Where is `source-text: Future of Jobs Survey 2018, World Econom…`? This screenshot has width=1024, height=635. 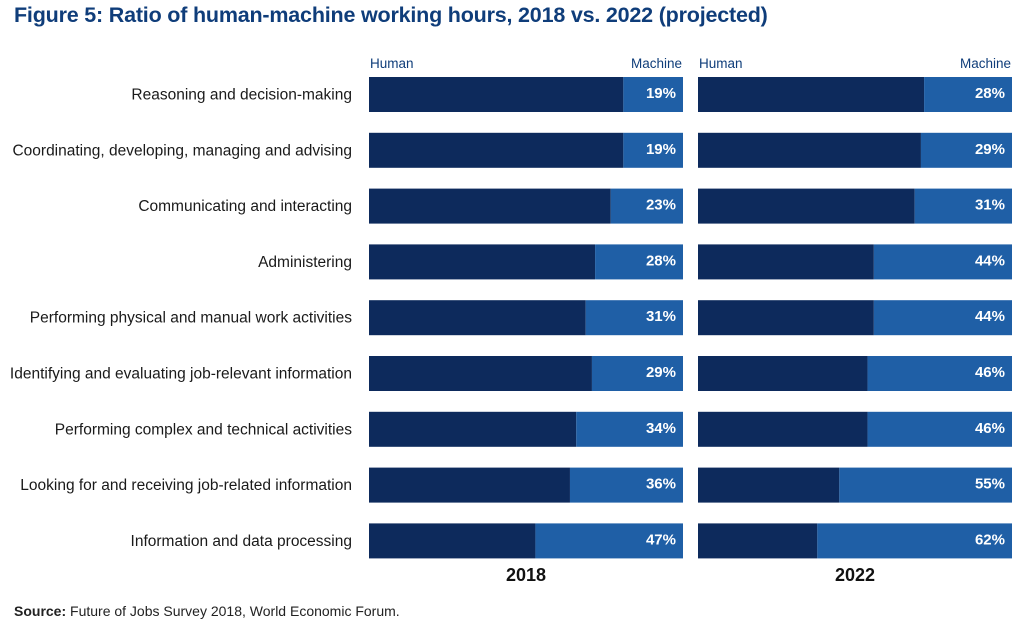 source-text: Future of Jobs Survey 2018, World Econom… is located at coordinates (235, 611).